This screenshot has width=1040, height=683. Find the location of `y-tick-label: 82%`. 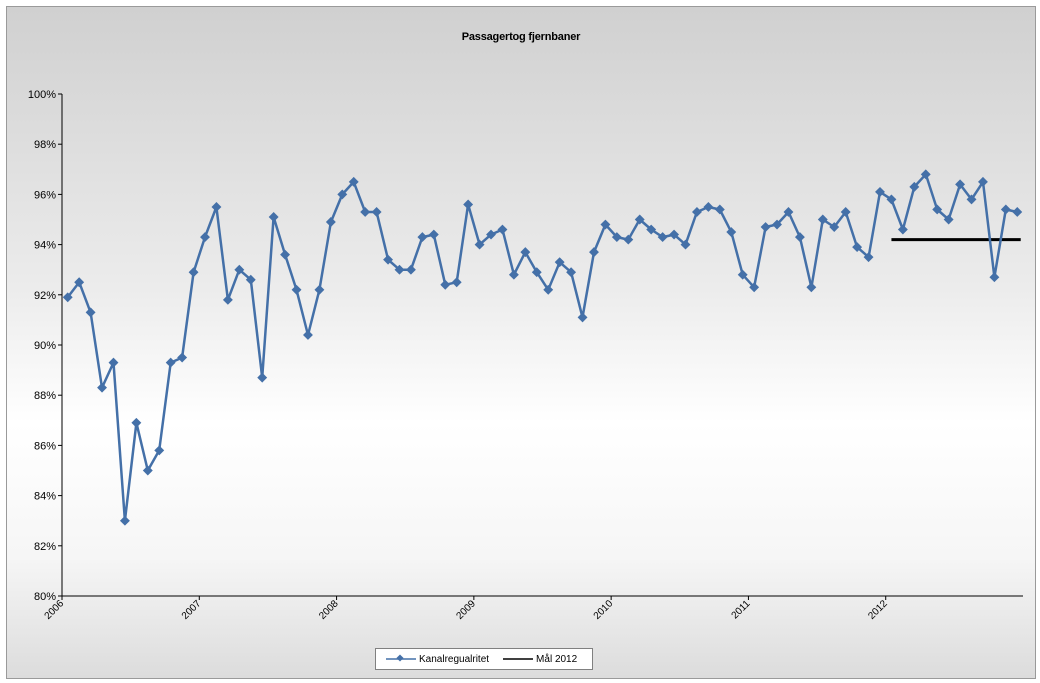

y-tick-label: 82% is located at coordinates (45, 547).